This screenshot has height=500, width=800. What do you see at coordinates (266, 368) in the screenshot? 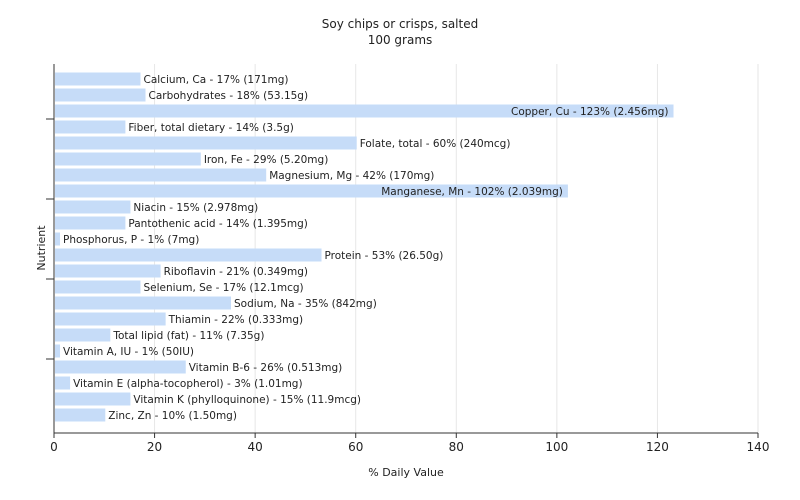
I see `data-label: Vitamin B-6 - 26% (0.513mg)` at bounding box center [266, 368].